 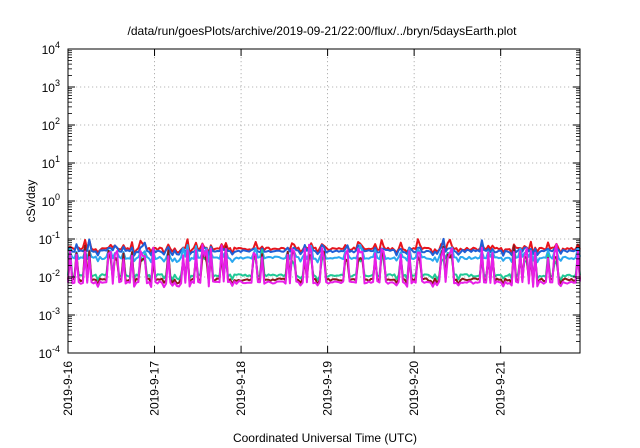 What do you see at coordinates (51, 200) in the screenshot?
I see `y-tick-label: 10⁰` at bounding box center [51, 200].